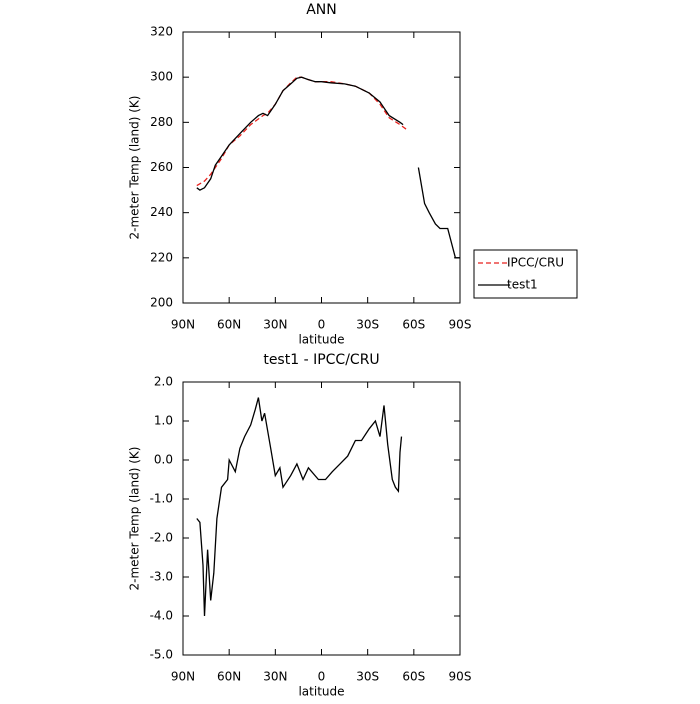 The image size is (700, 704). Describe the element at coordinates (161, 212) in the screenshot. I see `y-tick-label: 240` at that location.